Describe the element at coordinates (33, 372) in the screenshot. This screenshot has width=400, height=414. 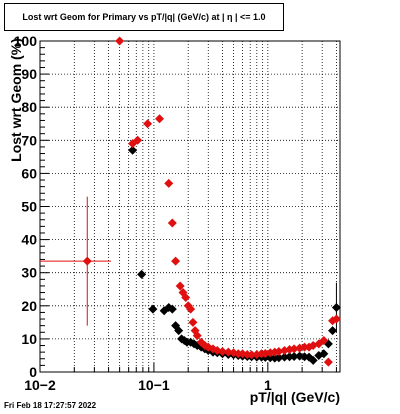
I see `y-tick-label: 0` at that location.